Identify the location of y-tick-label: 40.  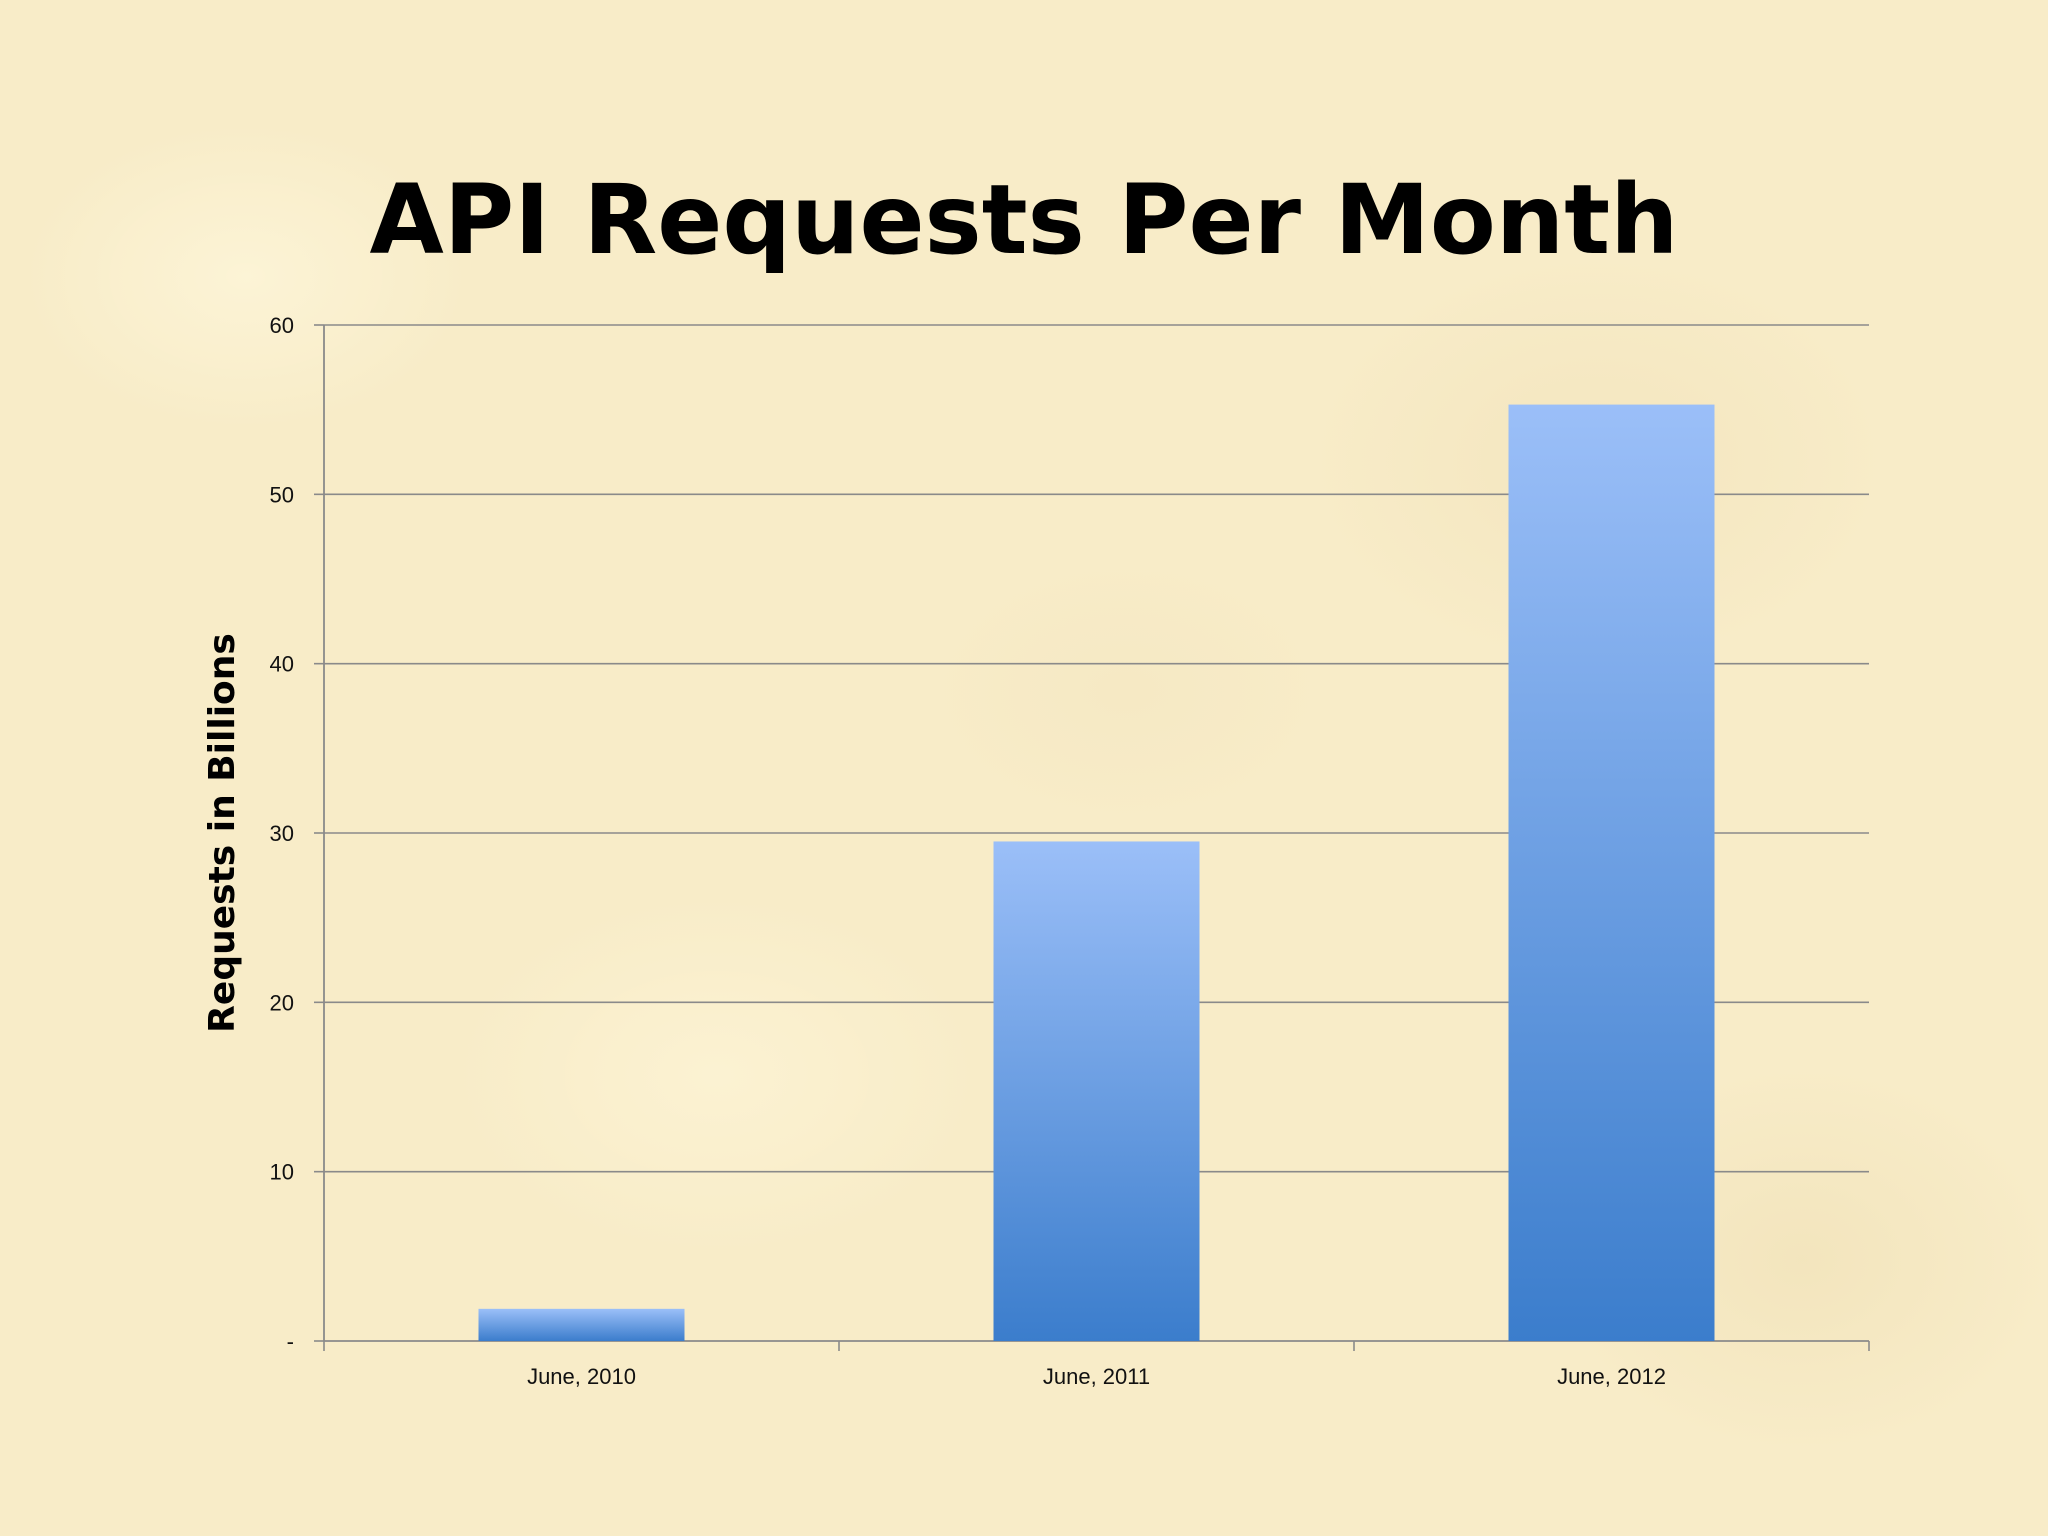
(282, 664).